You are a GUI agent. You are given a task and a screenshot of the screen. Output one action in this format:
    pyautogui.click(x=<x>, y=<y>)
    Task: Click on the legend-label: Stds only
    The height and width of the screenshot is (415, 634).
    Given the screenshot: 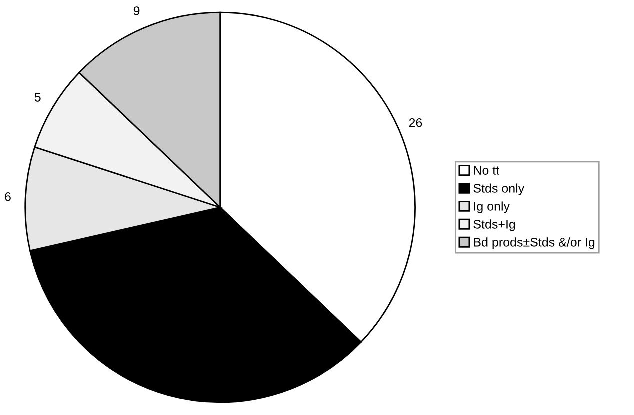 What is the action you would take?
    pyautogui.click(x=499, y=190)
    